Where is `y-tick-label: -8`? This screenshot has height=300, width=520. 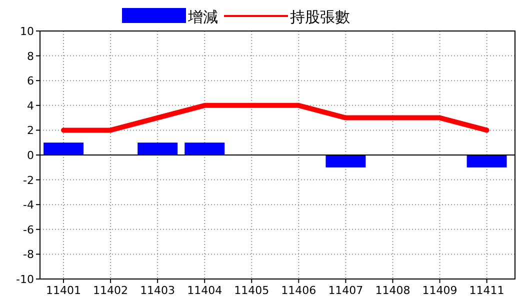 y-tick-label: -8 is located at coordinates (28, 255).